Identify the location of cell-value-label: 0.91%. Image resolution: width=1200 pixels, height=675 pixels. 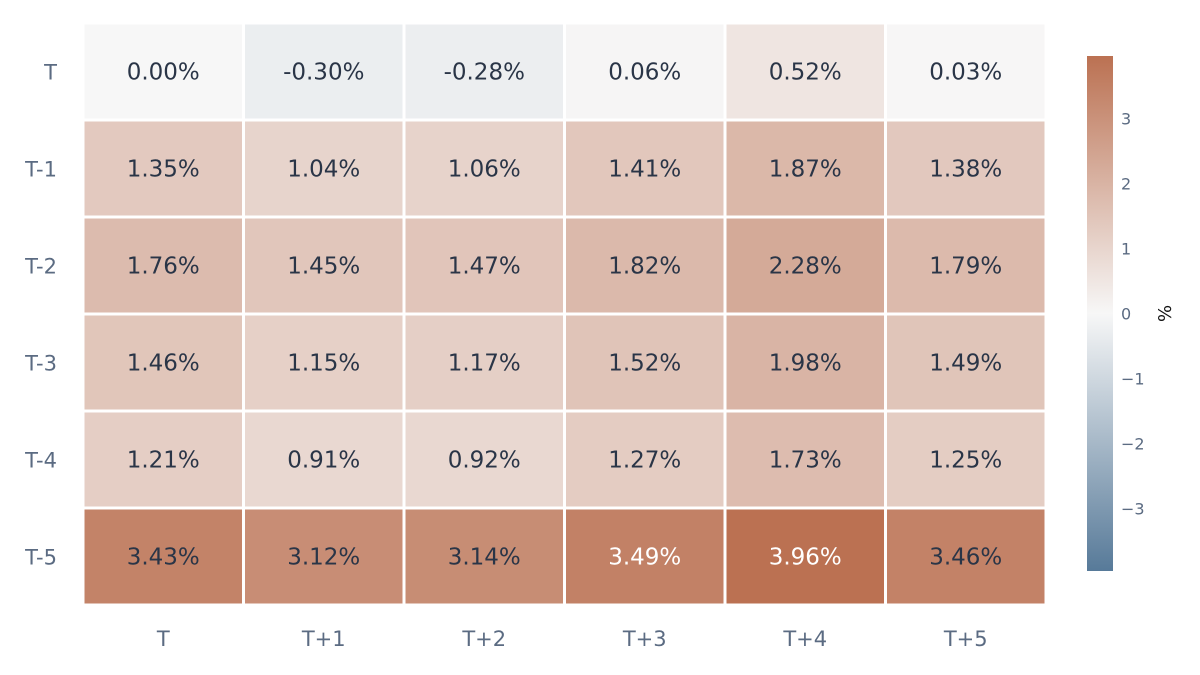
(323, 461).